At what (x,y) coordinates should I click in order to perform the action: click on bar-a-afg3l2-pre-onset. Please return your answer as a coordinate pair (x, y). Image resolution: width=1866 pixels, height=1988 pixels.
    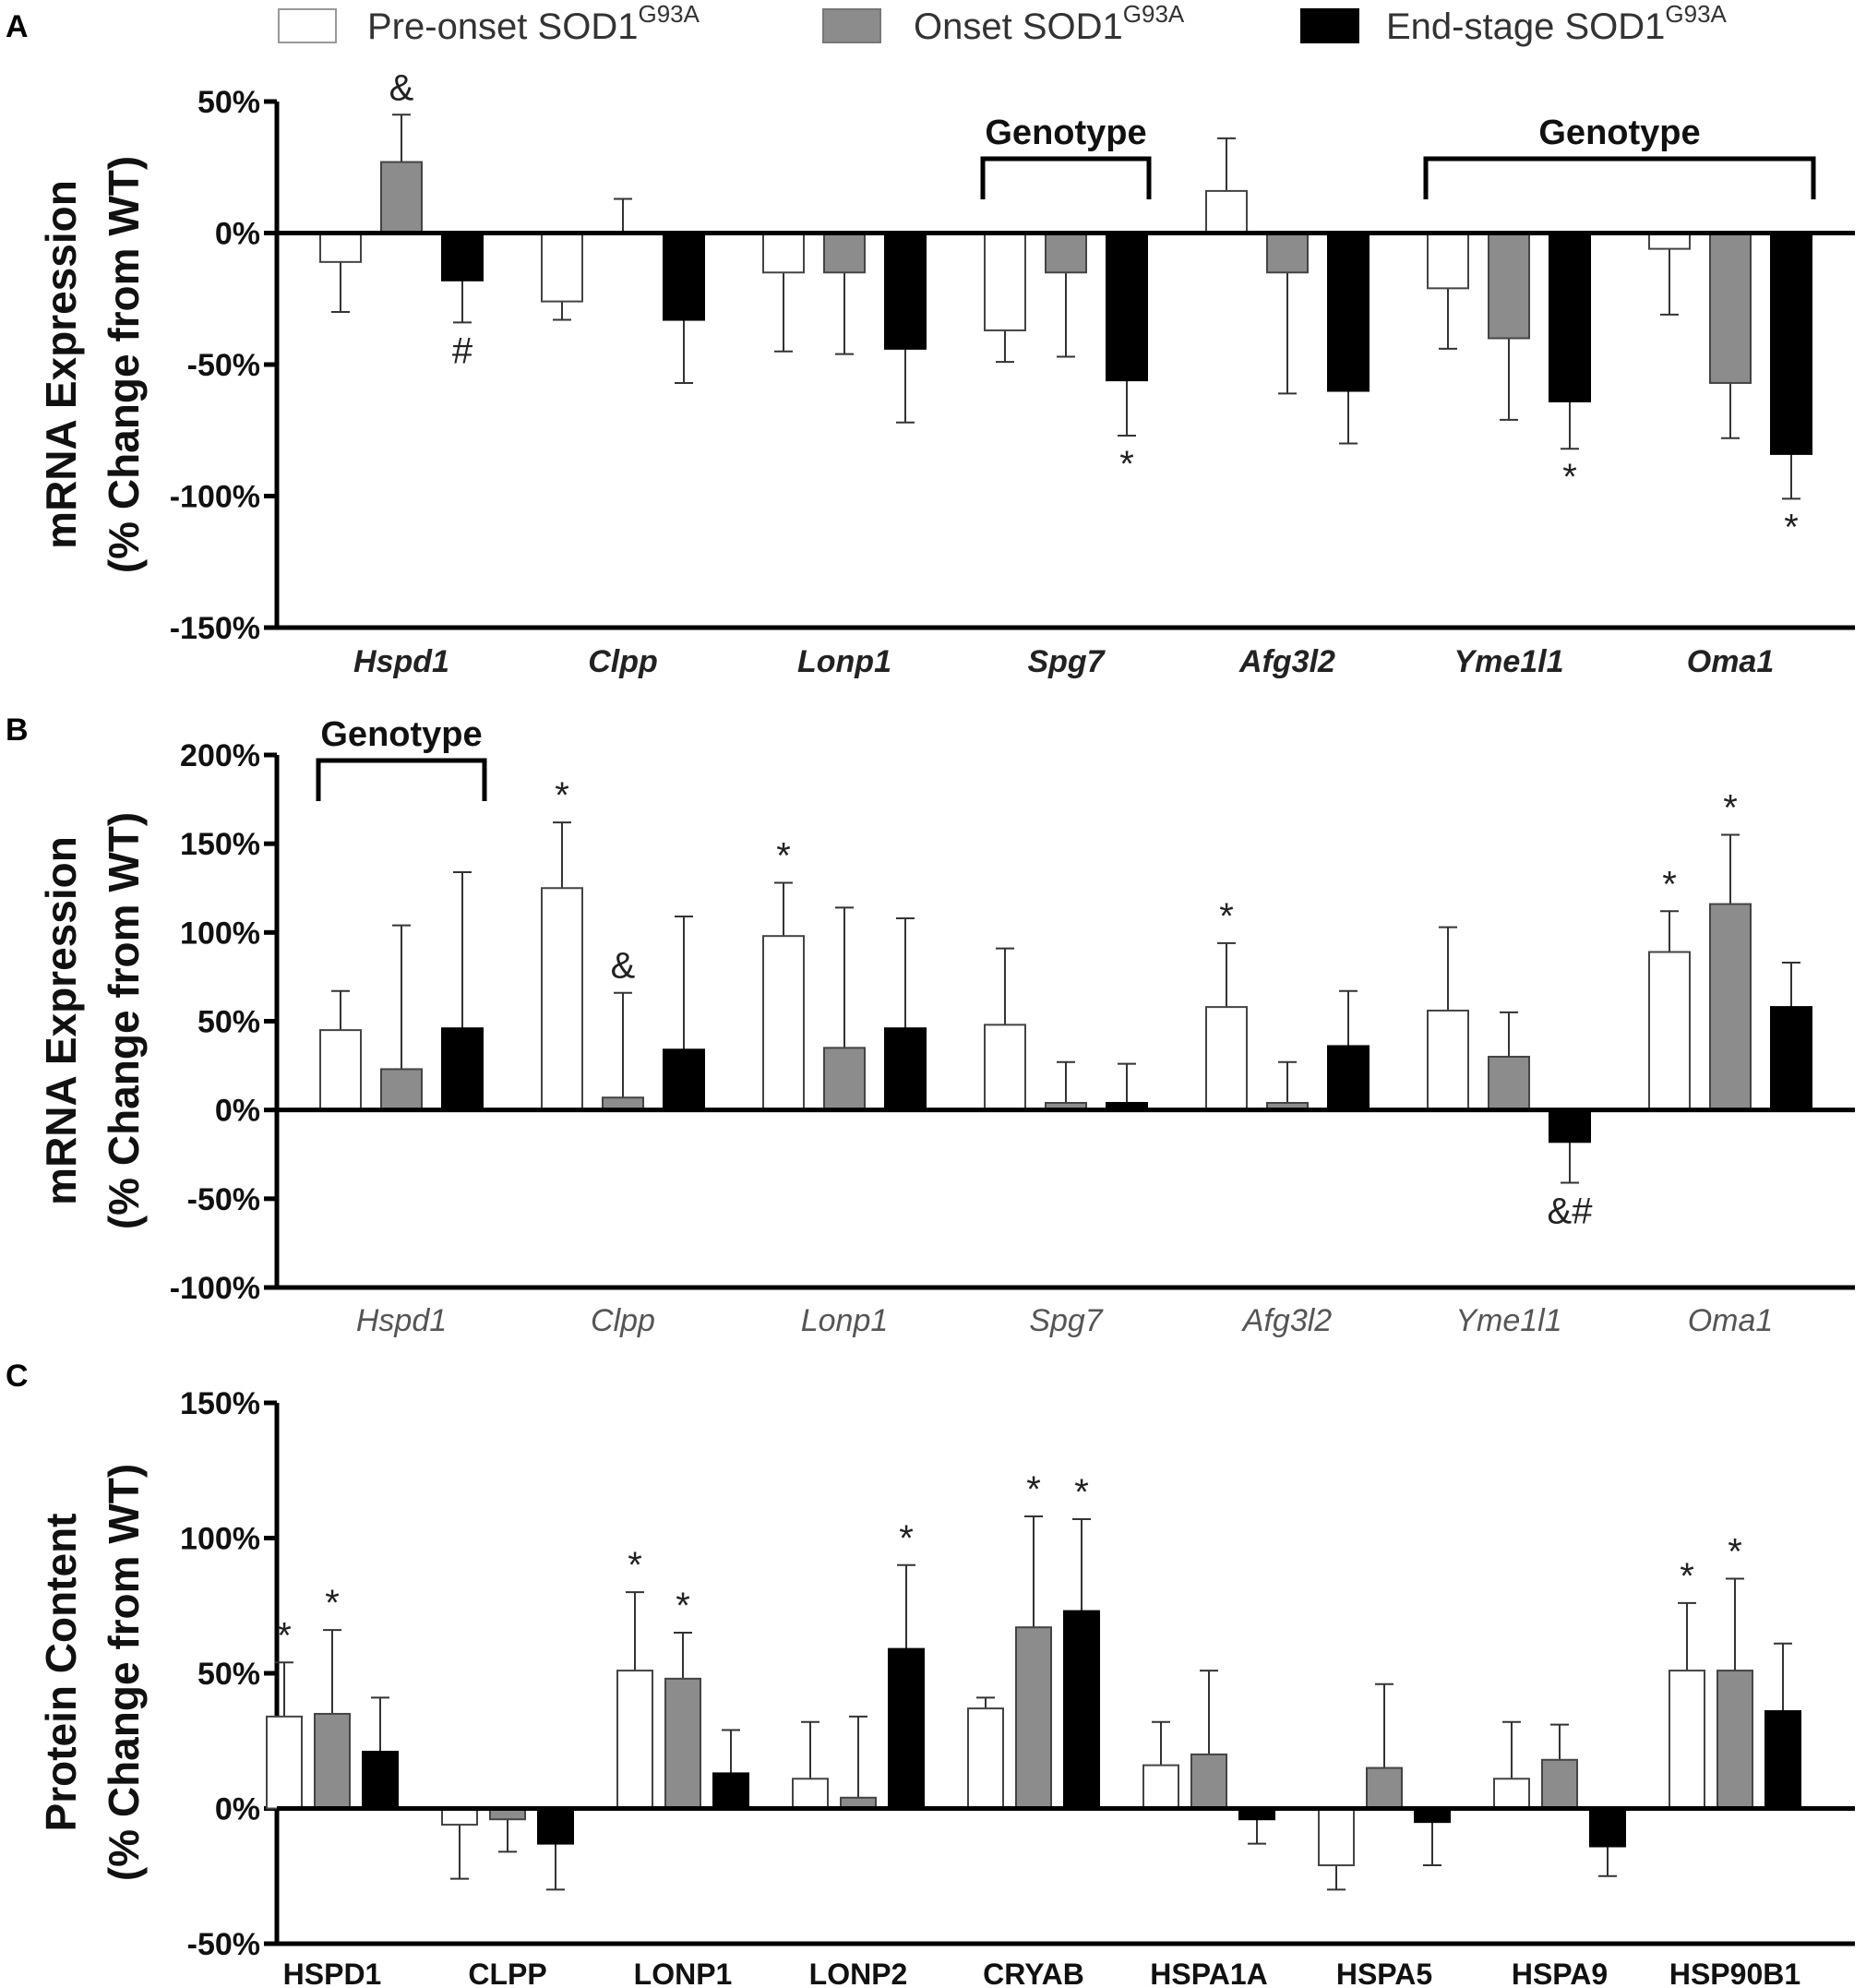
    Looking at the image, I should click on (1227, 212).